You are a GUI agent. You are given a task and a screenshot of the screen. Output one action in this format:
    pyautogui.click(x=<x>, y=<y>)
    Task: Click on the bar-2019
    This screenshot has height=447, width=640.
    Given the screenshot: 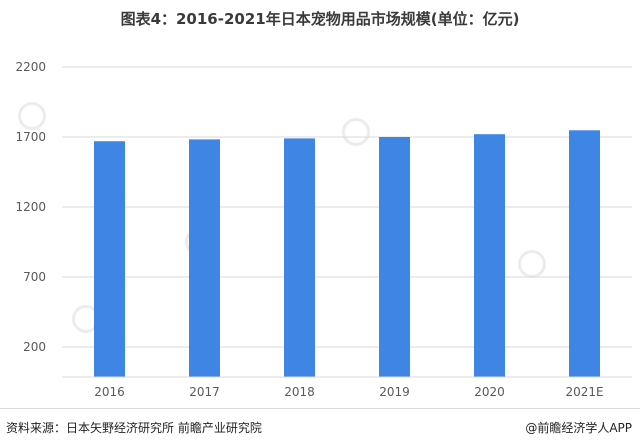 What is the action you would take?
    pyautogui.click(x=394, y=257)
    